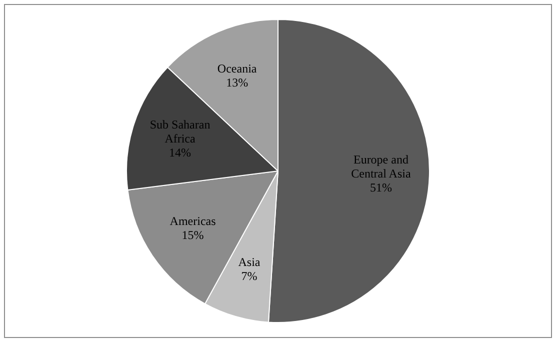 The height and width of the screenshot is (344, 558). Describe the element at coordinates (237, 69) in the screenshot. I see `slice-label: Oceania` at that location.